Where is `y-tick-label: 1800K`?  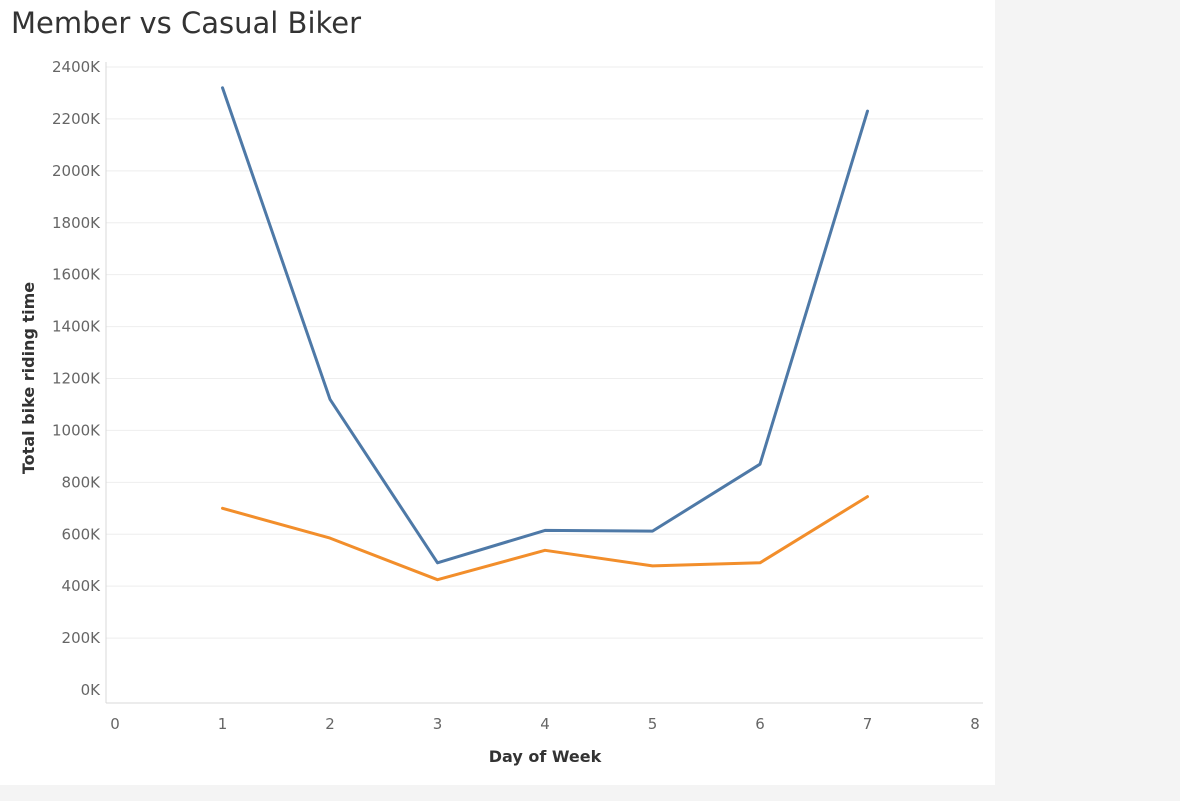
y-tick-label: 1800K is located at coordinates (76, 223).